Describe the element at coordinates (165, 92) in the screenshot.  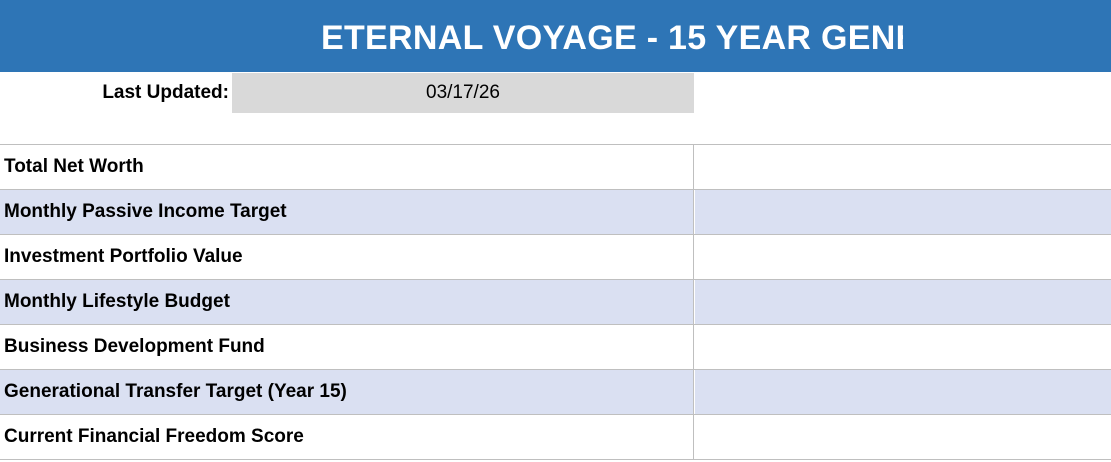
I see `last-updated-label: Last Updated:` at that location.